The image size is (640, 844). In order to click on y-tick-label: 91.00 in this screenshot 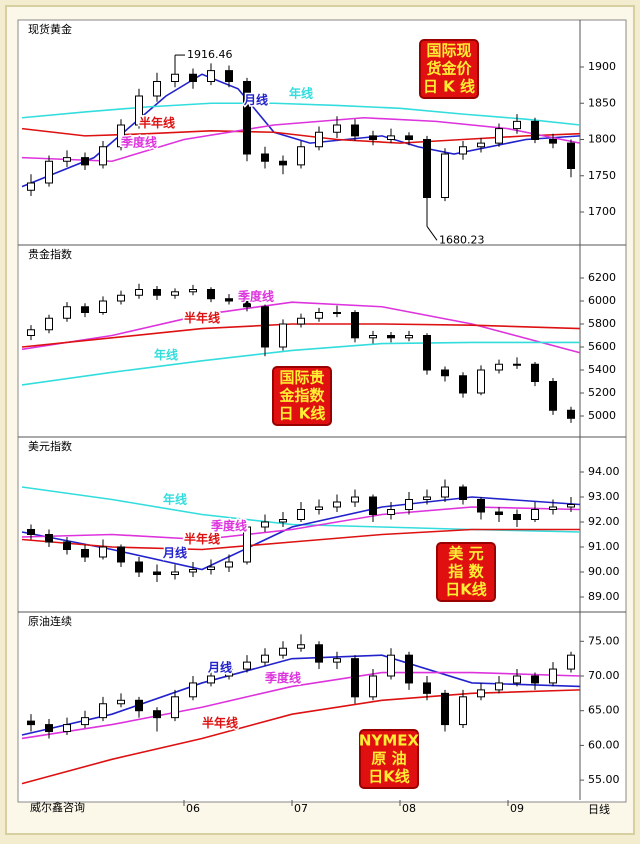, I will do `click(604, 546)`.